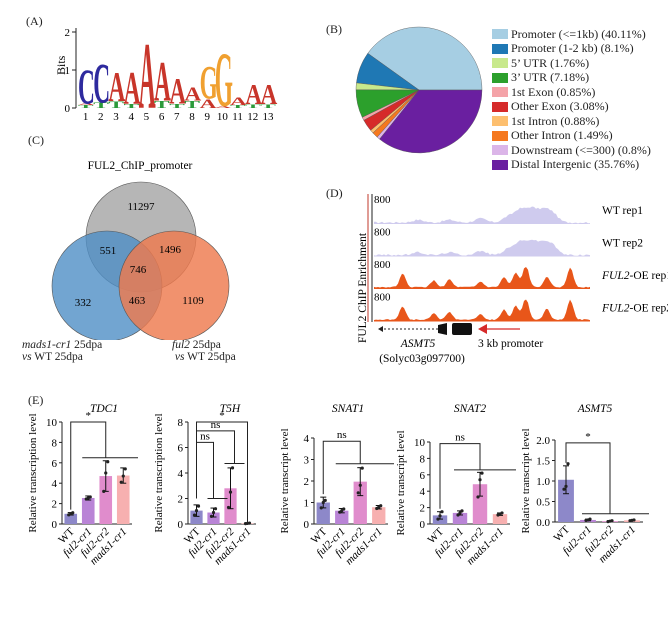  What do you see at coordinates (205, 345) in the screenshot?
I see `venn-label-right-stage: 25dpa` at bounding box center [205, 345].